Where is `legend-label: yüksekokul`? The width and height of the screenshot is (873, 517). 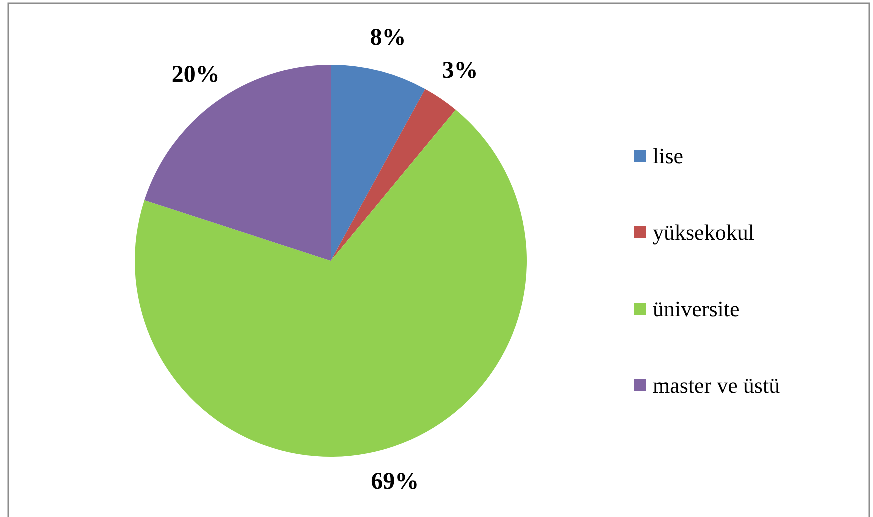 legend-label: yüksekokul is located at coordinates (703, 232).